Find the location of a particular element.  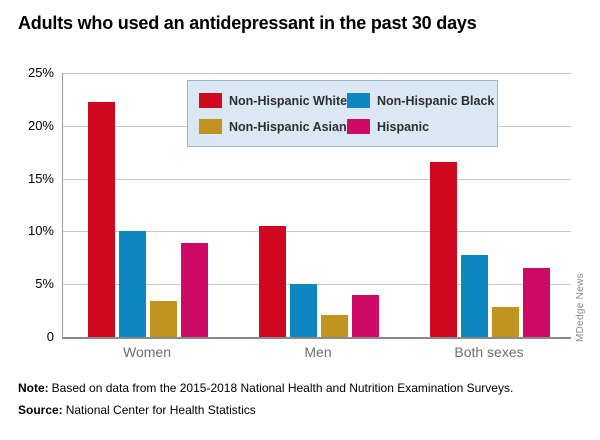

source-text: National Center for Health Statistics is located at coordinates (160, 410).